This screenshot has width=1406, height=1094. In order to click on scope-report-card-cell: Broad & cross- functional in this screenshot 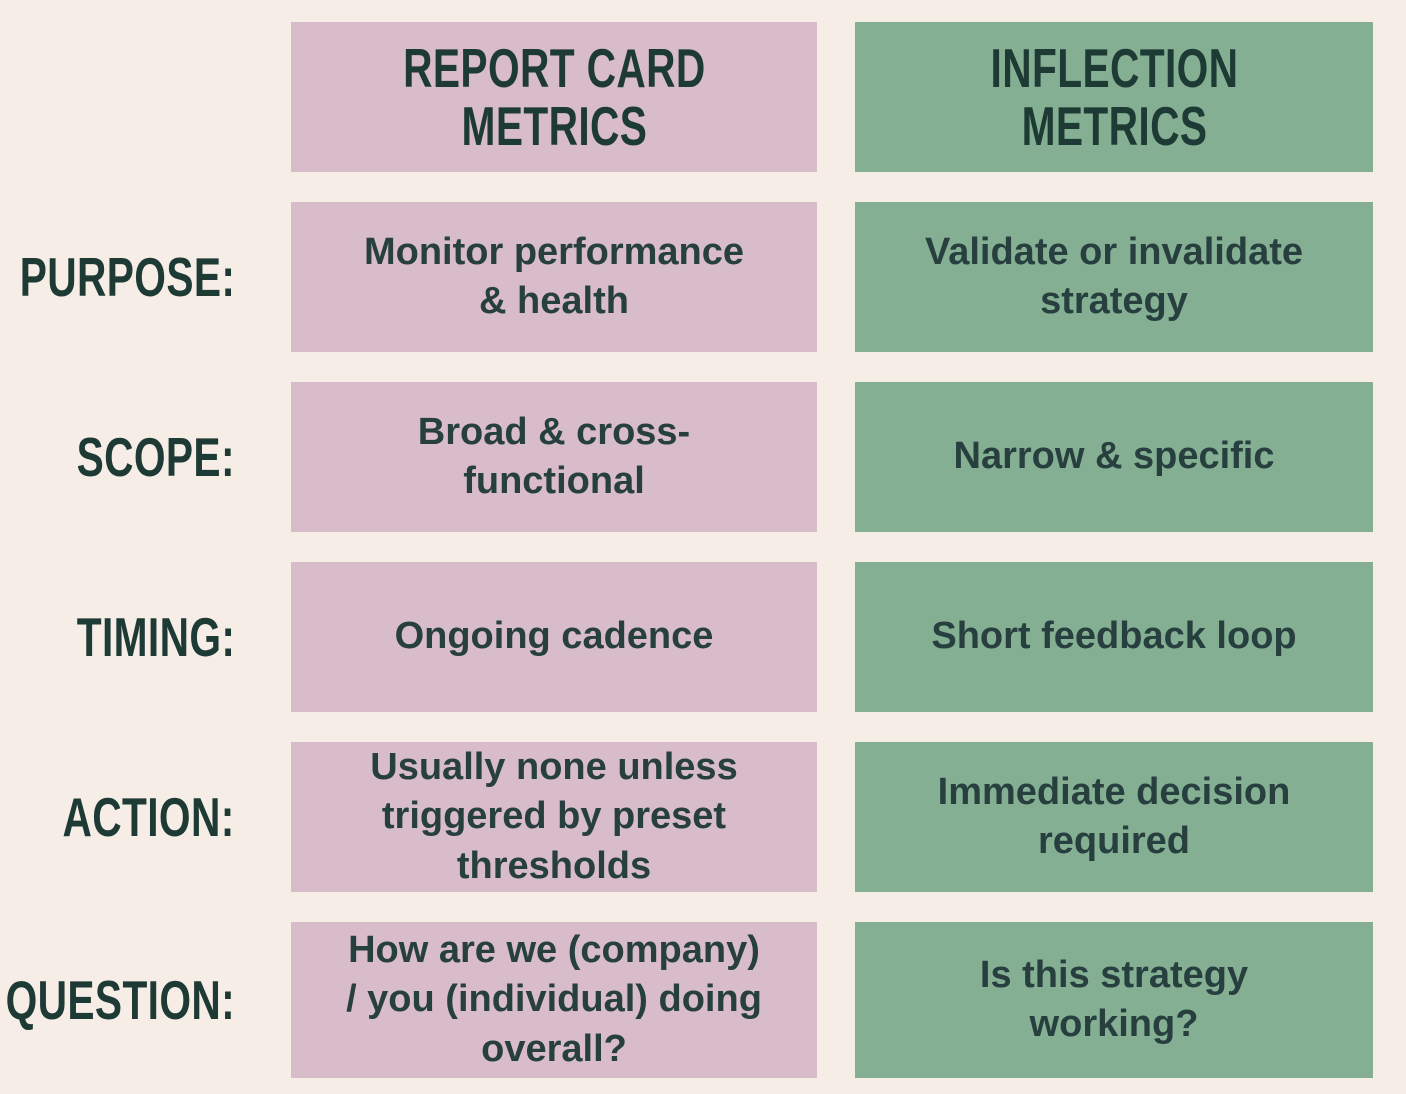, I will do `click(554, 457)`.